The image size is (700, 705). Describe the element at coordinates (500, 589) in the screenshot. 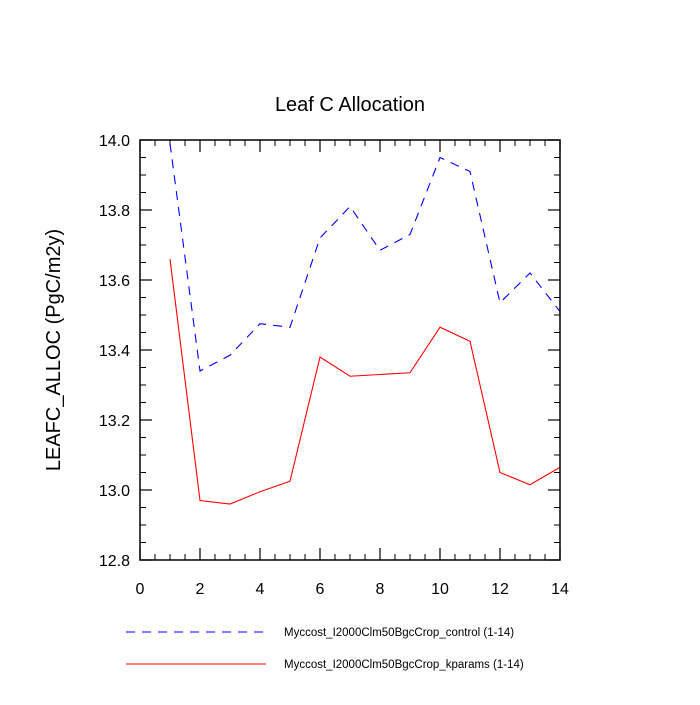

I see `x-tick-label: 12` at that location.